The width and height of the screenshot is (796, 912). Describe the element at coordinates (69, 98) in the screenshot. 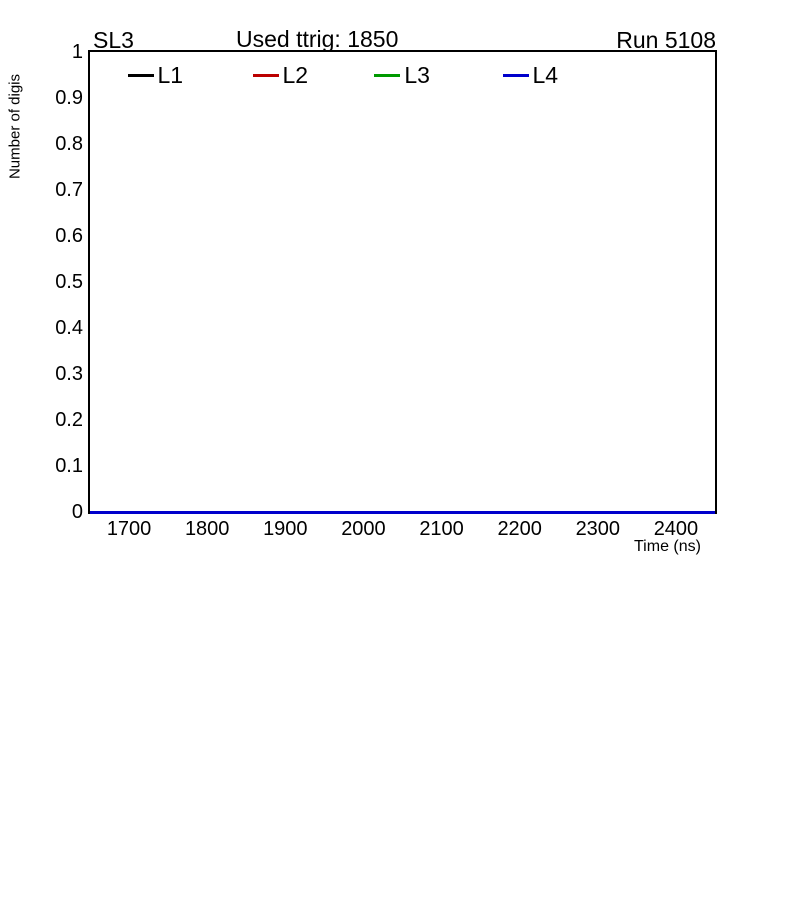

I see `y-tick-label: 0.9` at that location.